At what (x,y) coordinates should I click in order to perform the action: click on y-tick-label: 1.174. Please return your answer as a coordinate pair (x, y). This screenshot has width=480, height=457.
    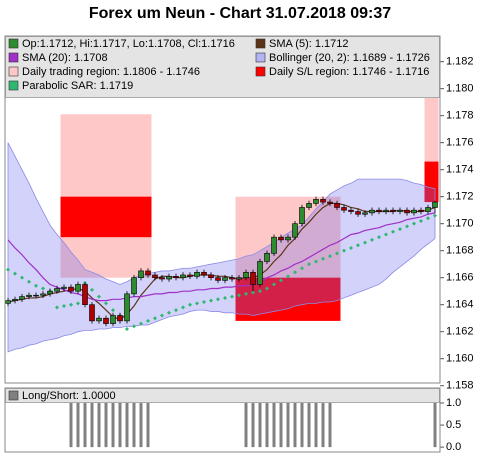
    Looking at the image, I should click on (460, 170).